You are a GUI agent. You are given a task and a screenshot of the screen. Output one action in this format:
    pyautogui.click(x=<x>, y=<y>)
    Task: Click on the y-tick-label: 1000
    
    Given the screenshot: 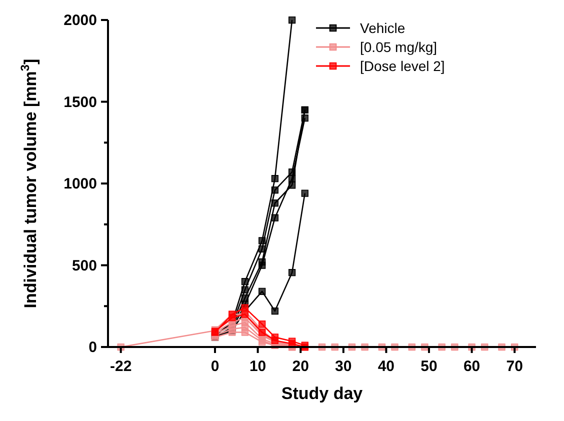 What is the action you would take?
    pyautogui.click(x=80, y=184)
    